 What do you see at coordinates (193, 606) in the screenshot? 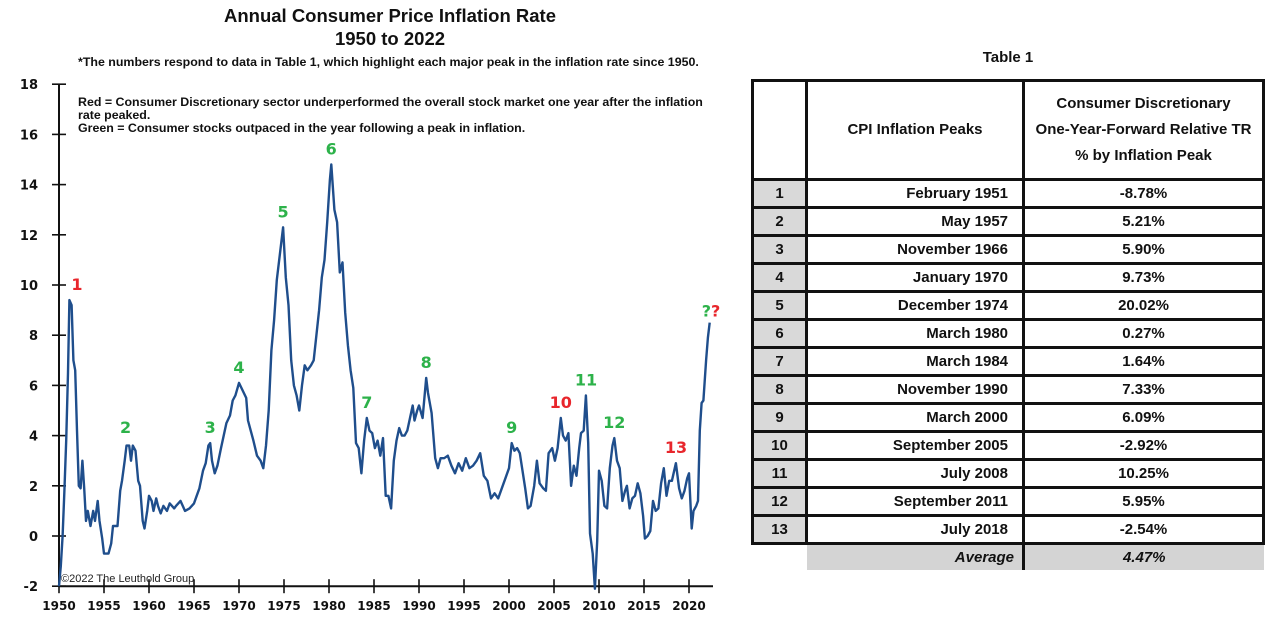
I see `x-tick-label: 1965` at bounding box center [193, 606].